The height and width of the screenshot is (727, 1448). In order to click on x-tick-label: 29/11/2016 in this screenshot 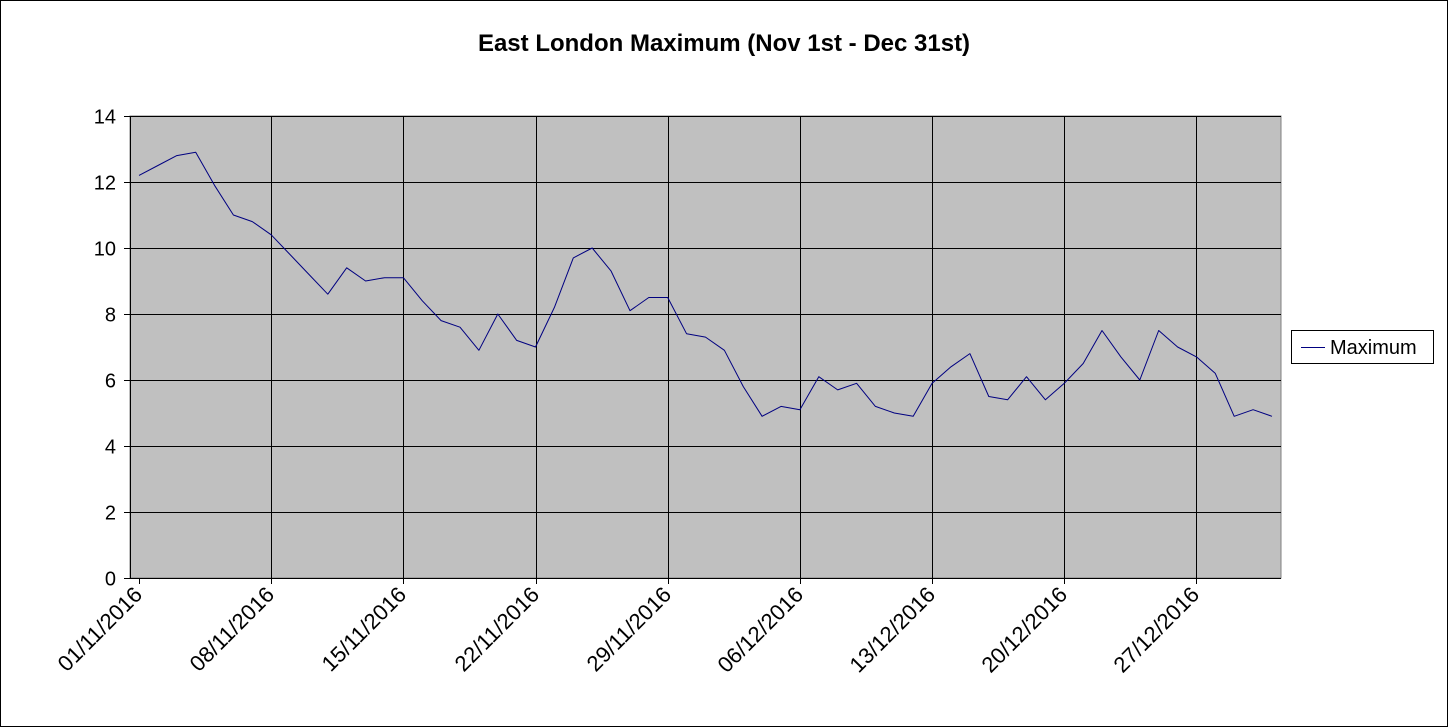, I will do `click(629, 629)`.